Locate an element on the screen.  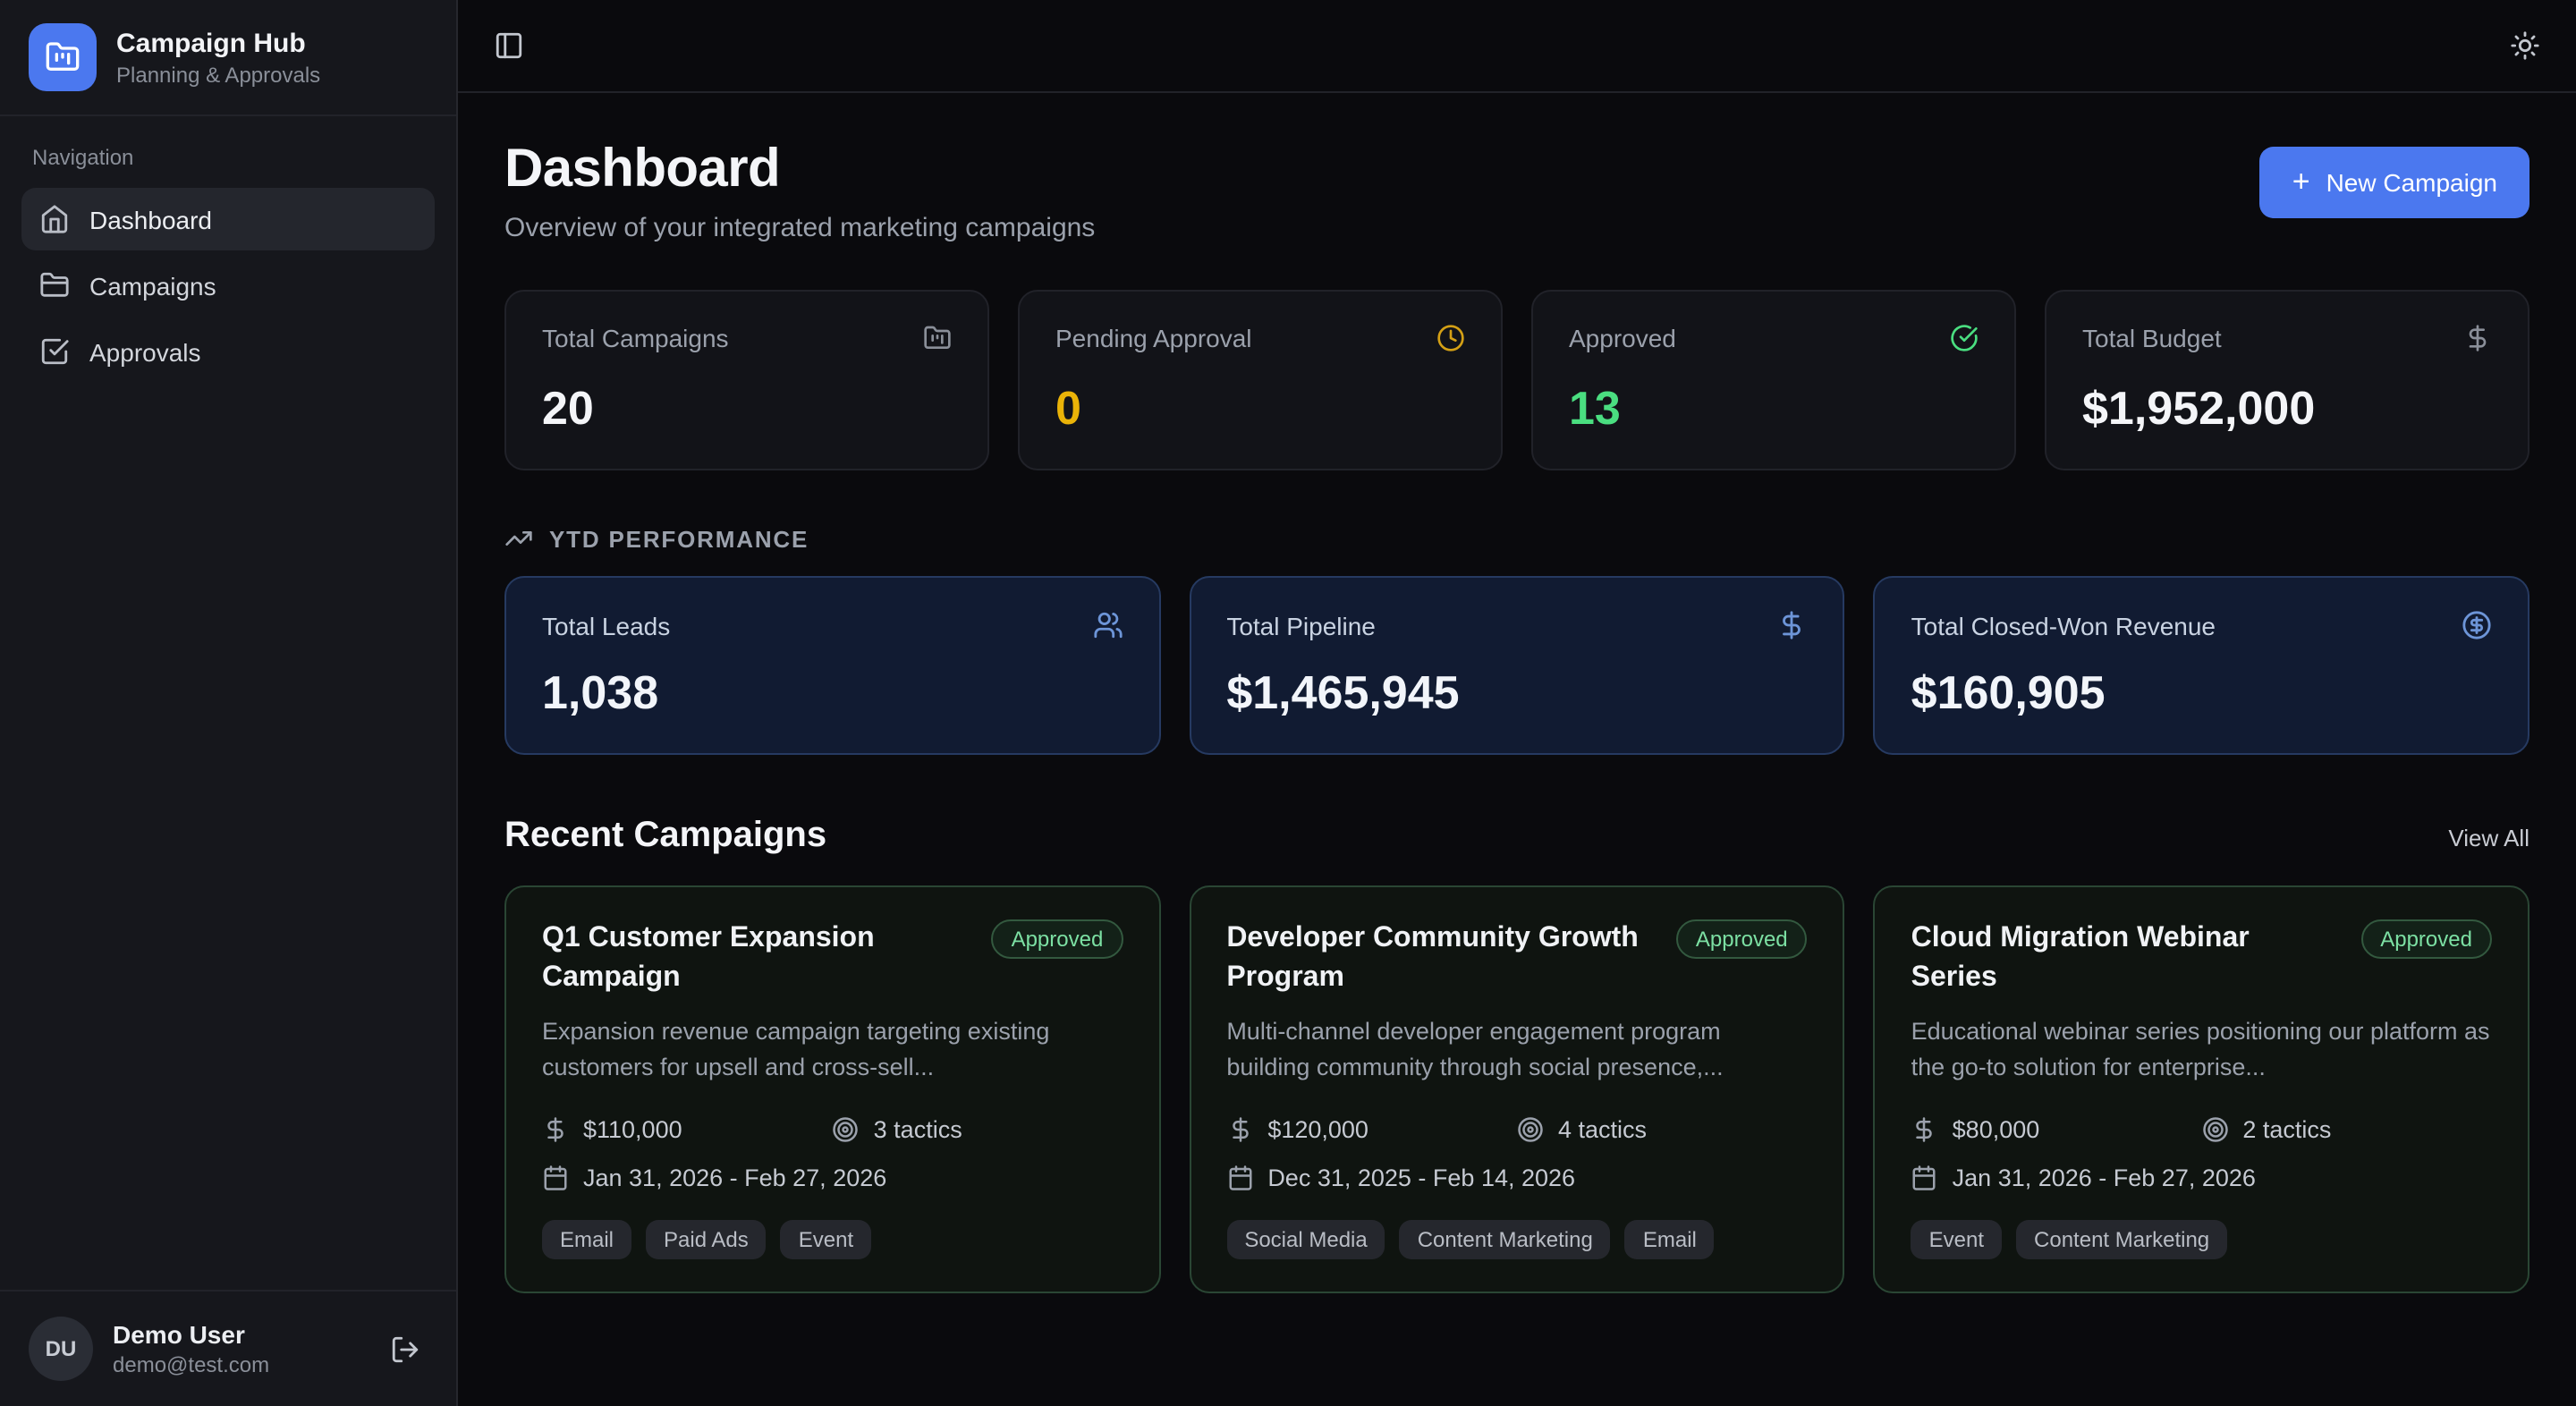
logout-icon is located at coordinates (405, 1349).